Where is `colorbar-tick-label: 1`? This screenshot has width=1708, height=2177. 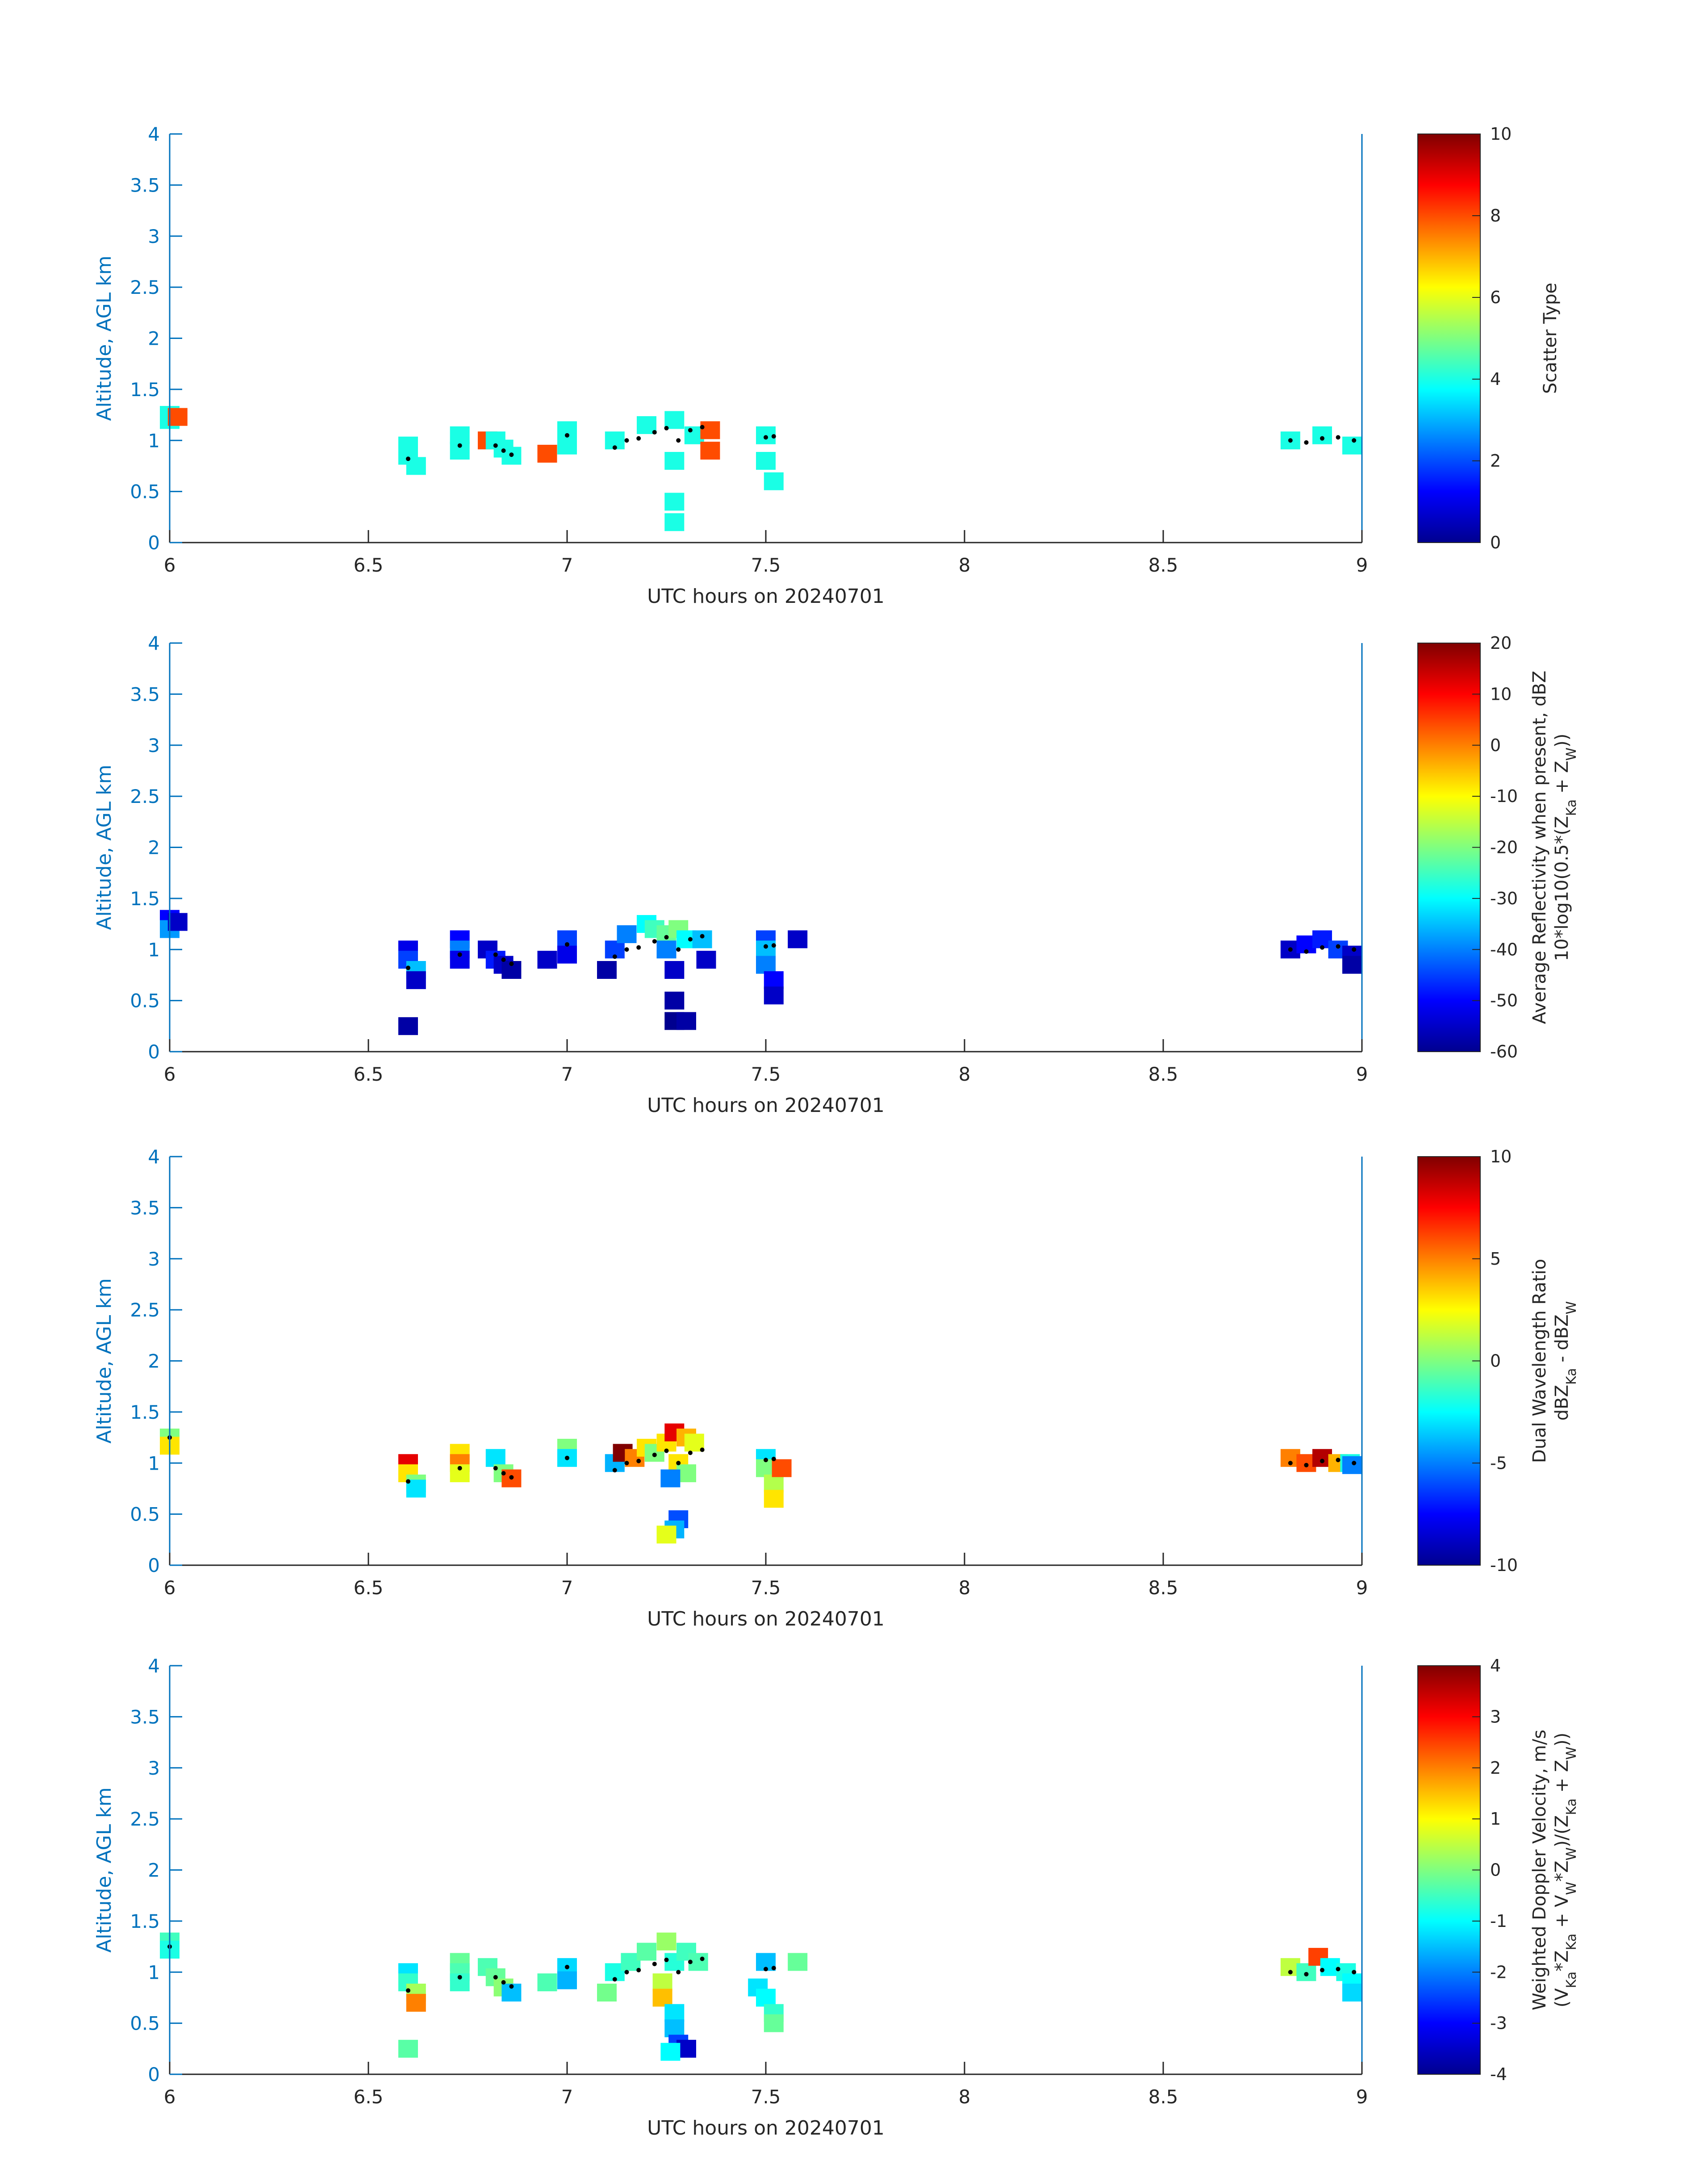 colorbar-tick-label: 1 is located at coordinates (1495, 1819).